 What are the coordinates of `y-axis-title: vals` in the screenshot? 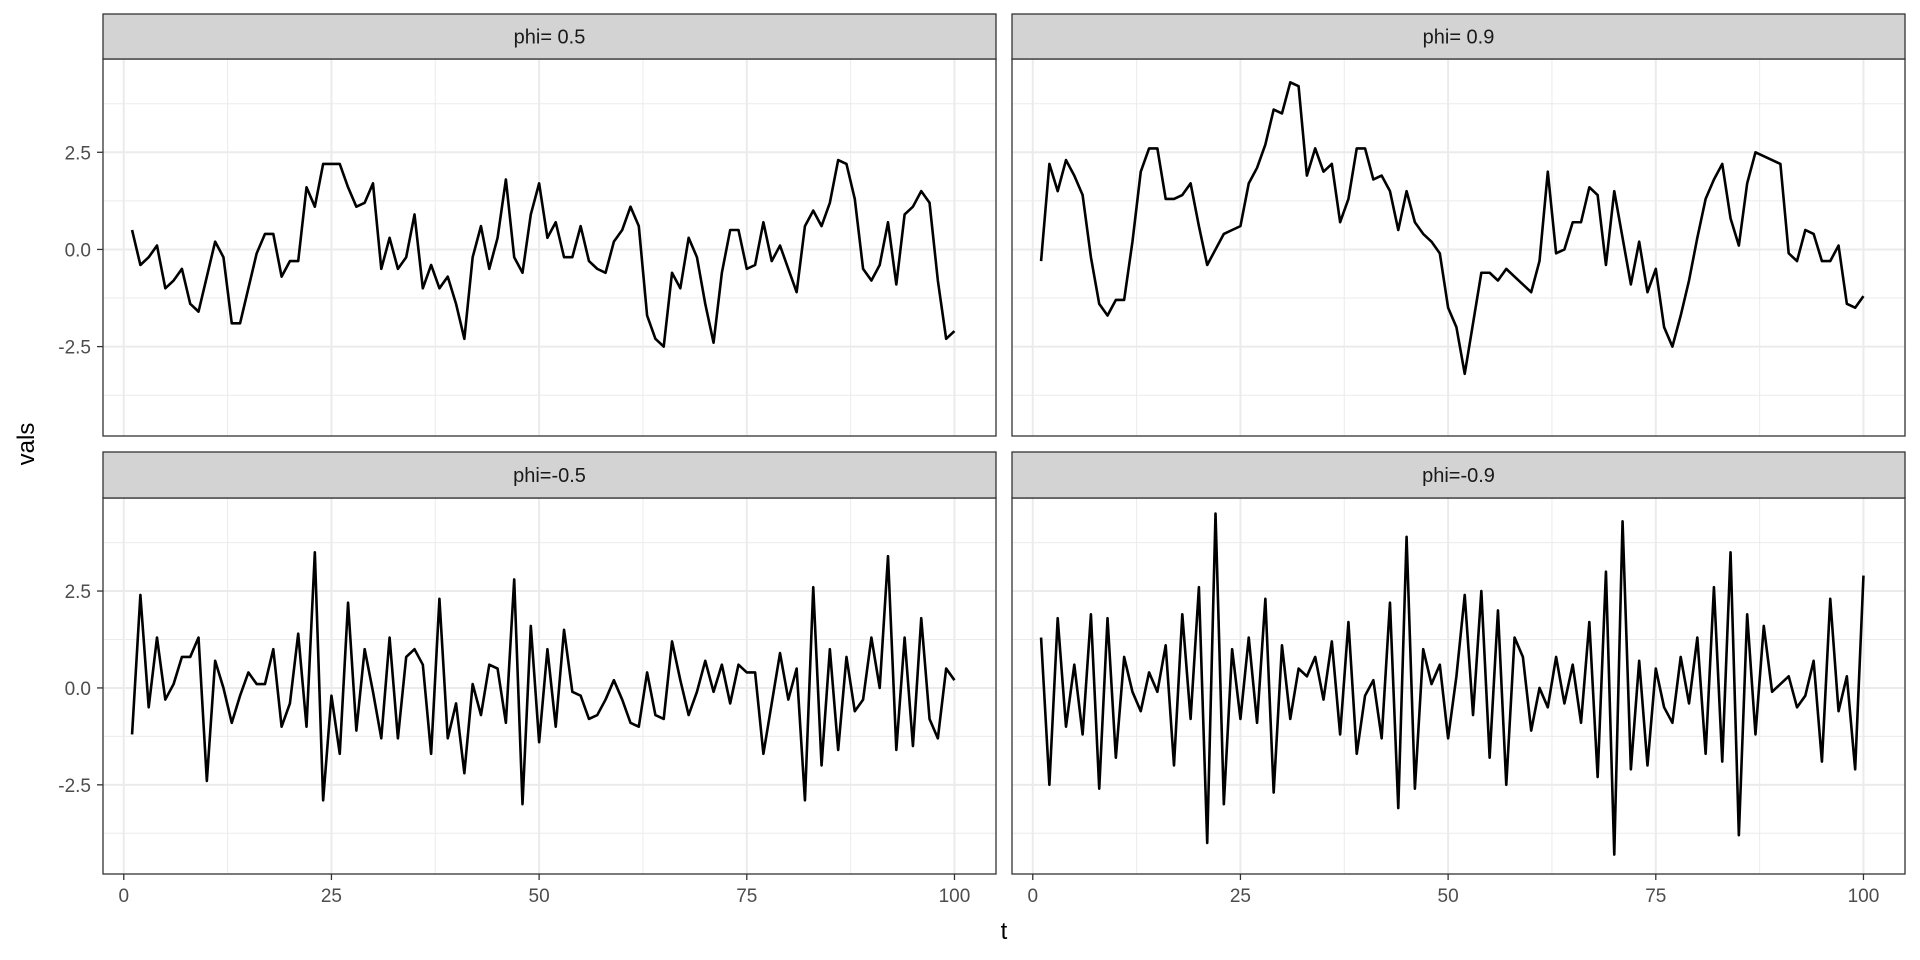 It's located at (26, 444).